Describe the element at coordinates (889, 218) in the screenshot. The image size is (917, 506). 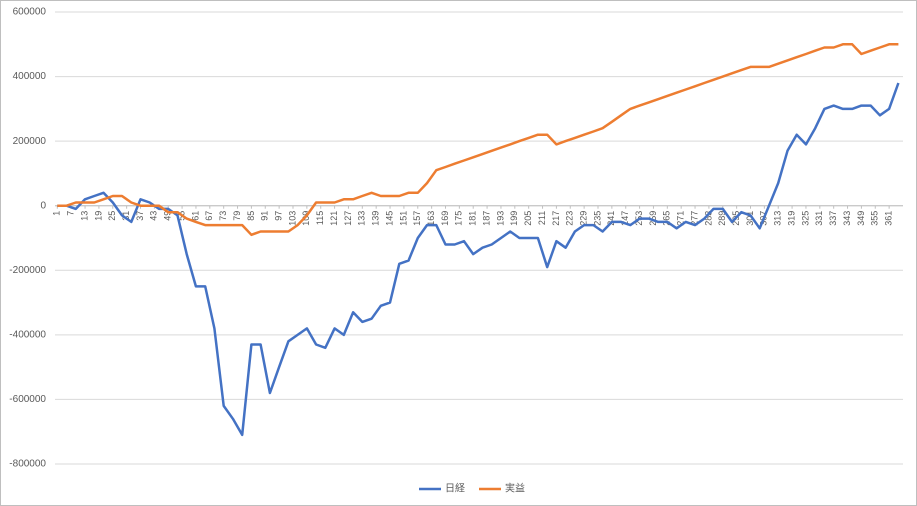
I see `x-tick-label: 361` at that location.